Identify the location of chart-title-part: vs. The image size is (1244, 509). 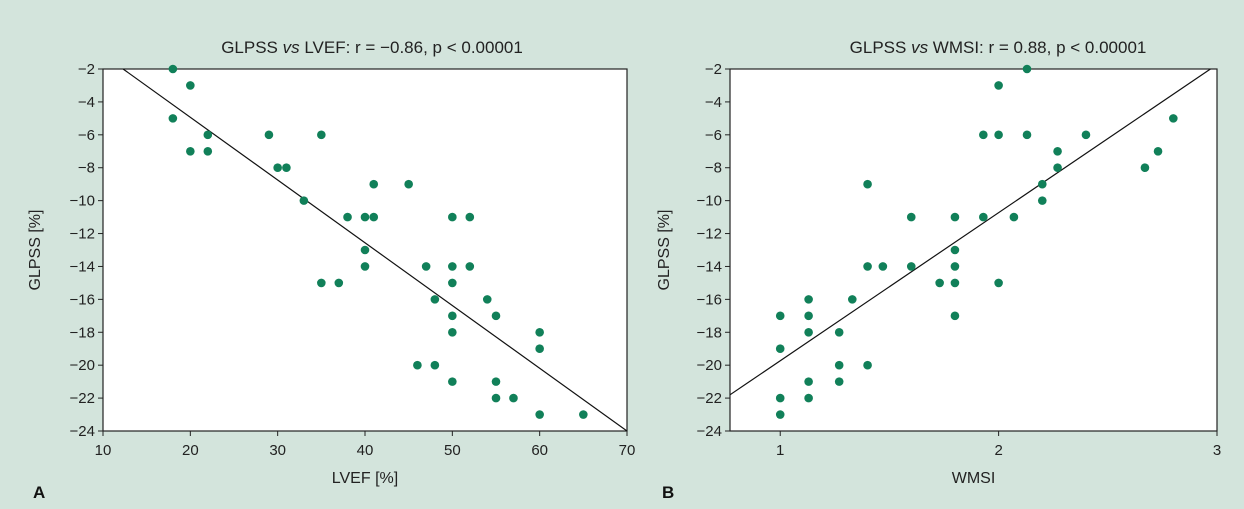
(920, 47).